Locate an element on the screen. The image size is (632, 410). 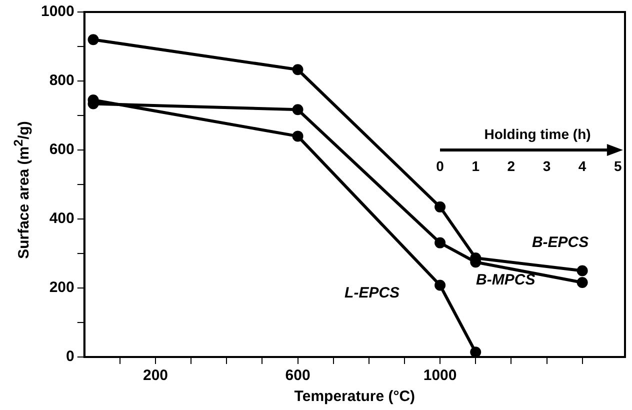
x2-tick-label: 3 is located at coordinates (546, 166).